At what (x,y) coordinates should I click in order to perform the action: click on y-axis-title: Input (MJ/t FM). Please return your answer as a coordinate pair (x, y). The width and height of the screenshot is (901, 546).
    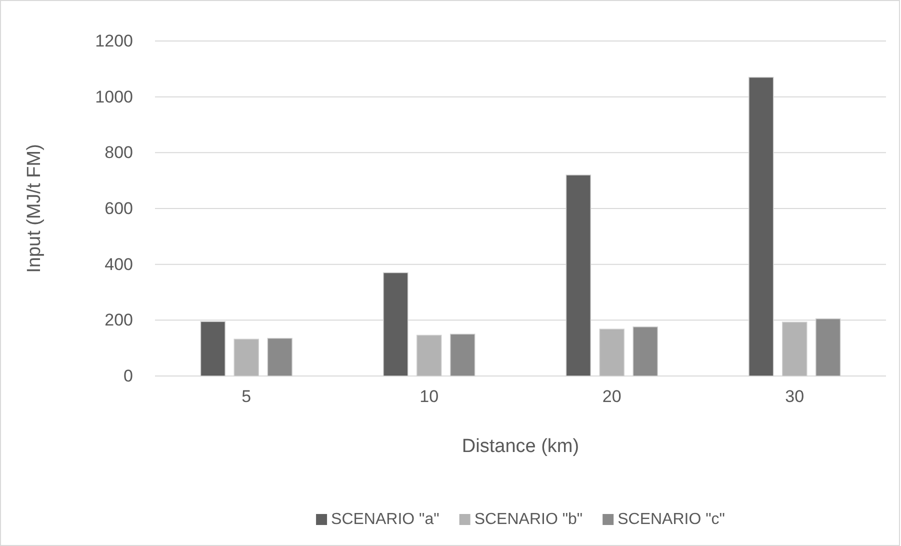
    Looking at the image, I should click on (34, 208).